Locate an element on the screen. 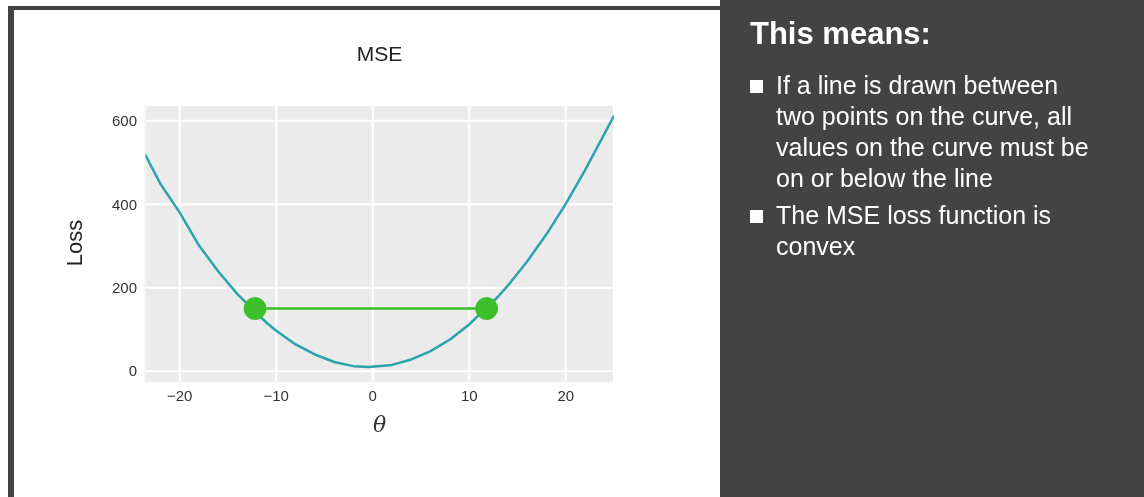  y-tick-label: 200 is located at coordinates (124, 288).